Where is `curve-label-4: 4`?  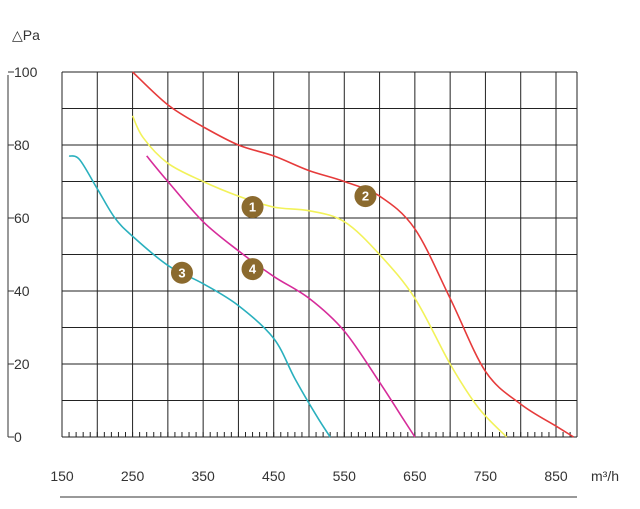 curve-label-4: 4 is located at coordinates (252, 269).